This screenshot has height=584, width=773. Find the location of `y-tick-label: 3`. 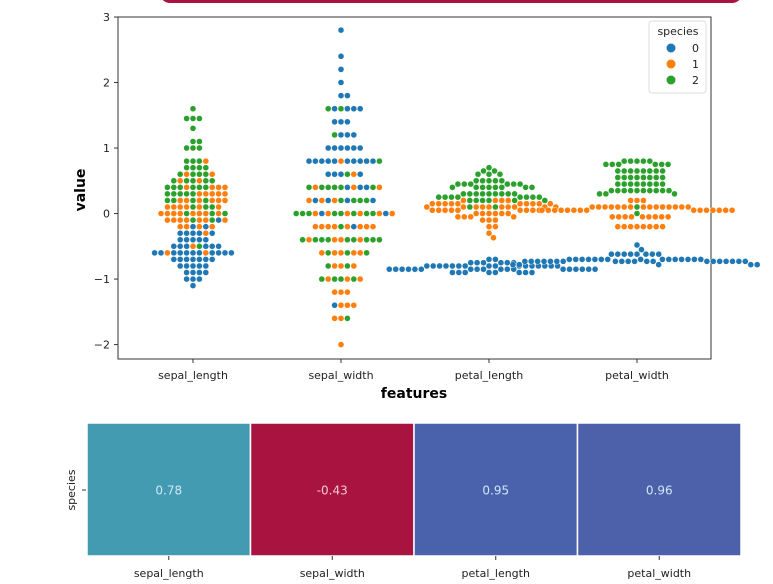

y-tick-label: 3 is located at coordinates (106, 17).